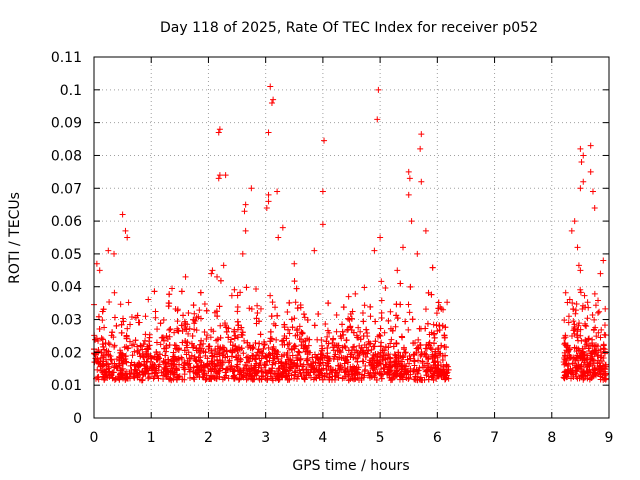  What do you see at coordinates (77, 419) in the screenshot?
I see `y-tick-label: 0` at bounding box center [77, 419].